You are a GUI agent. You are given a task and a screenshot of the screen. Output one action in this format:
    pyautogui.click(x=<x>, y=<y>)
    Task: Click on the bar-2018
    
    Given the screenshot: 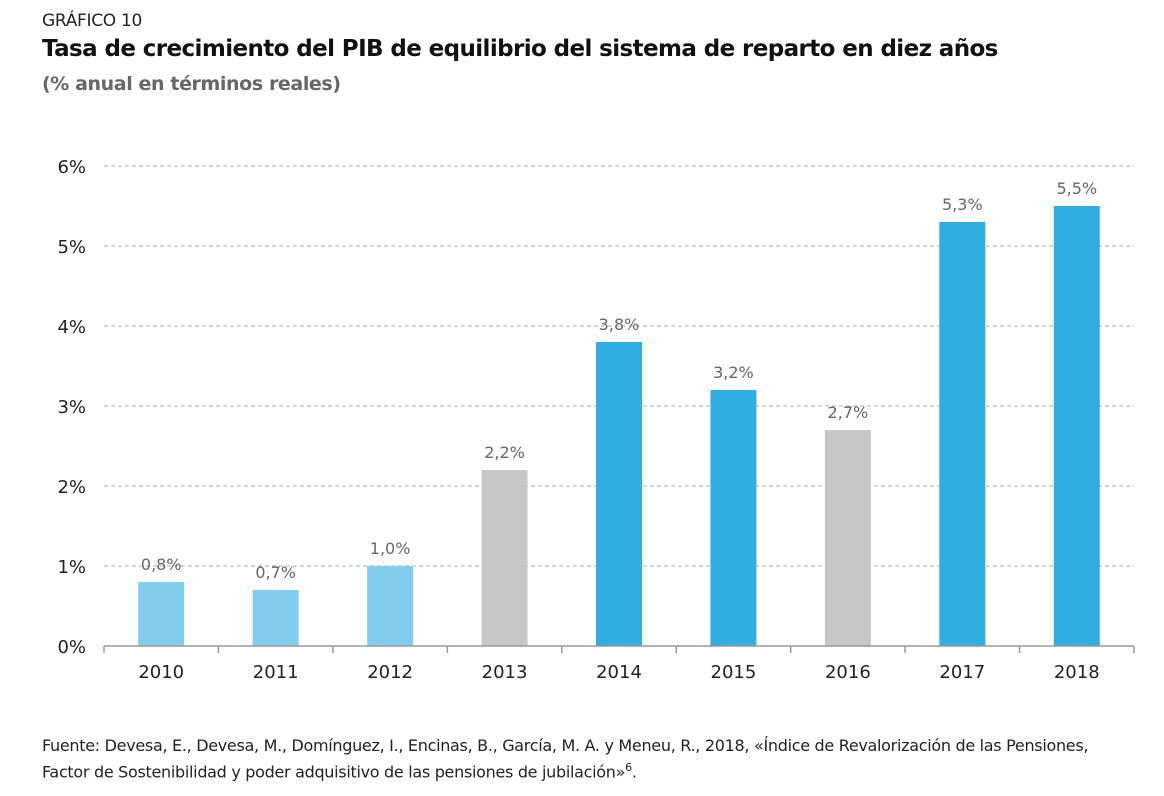 What is the action you would take?
    pyautogui.click(x=1076, y=426)
    